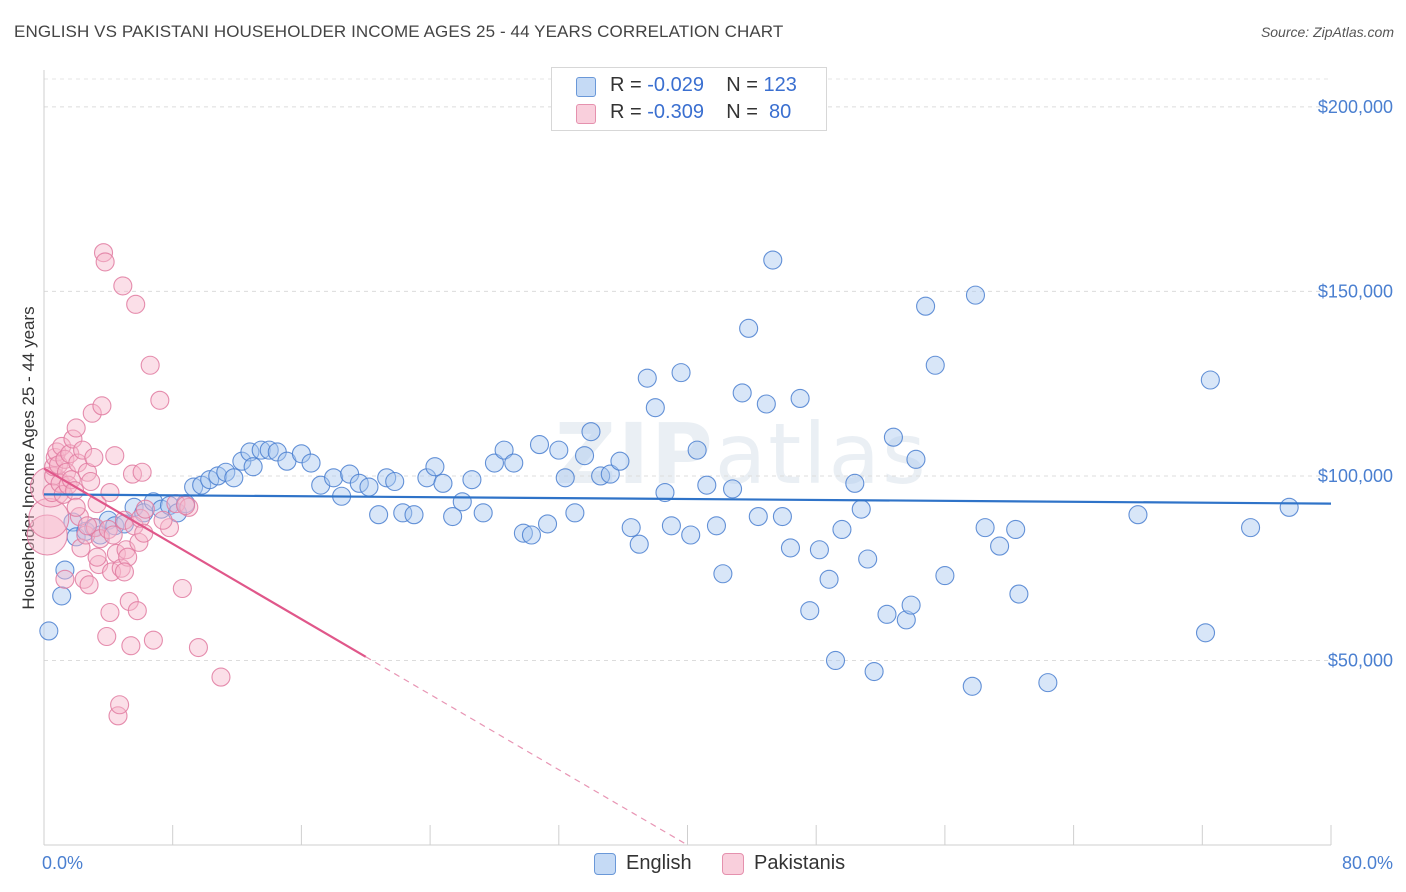 Image resolution: width=1406 pixels, height=892 pixels. I want to click on y-tick-label: $100,000, so click(1355, 476).